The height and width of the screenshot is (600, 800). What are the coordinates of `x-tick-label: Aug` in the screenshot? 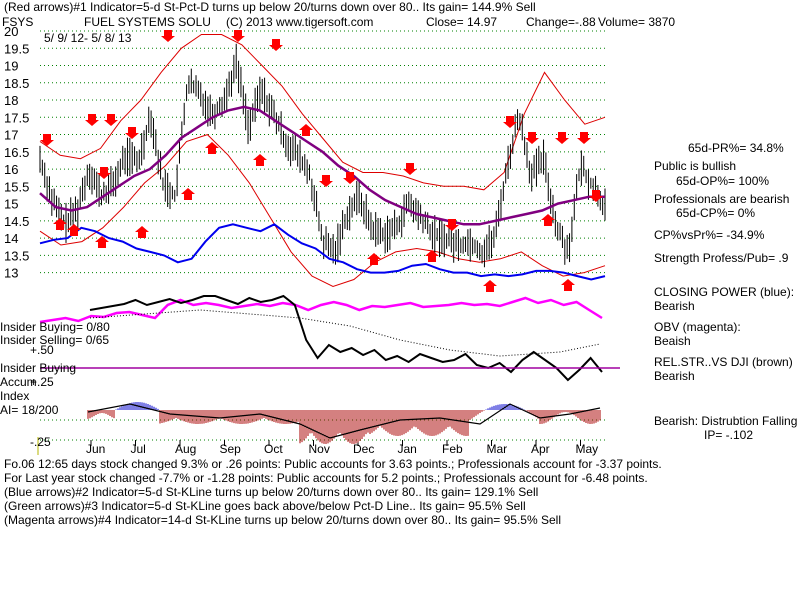 It's located at (185, 449).